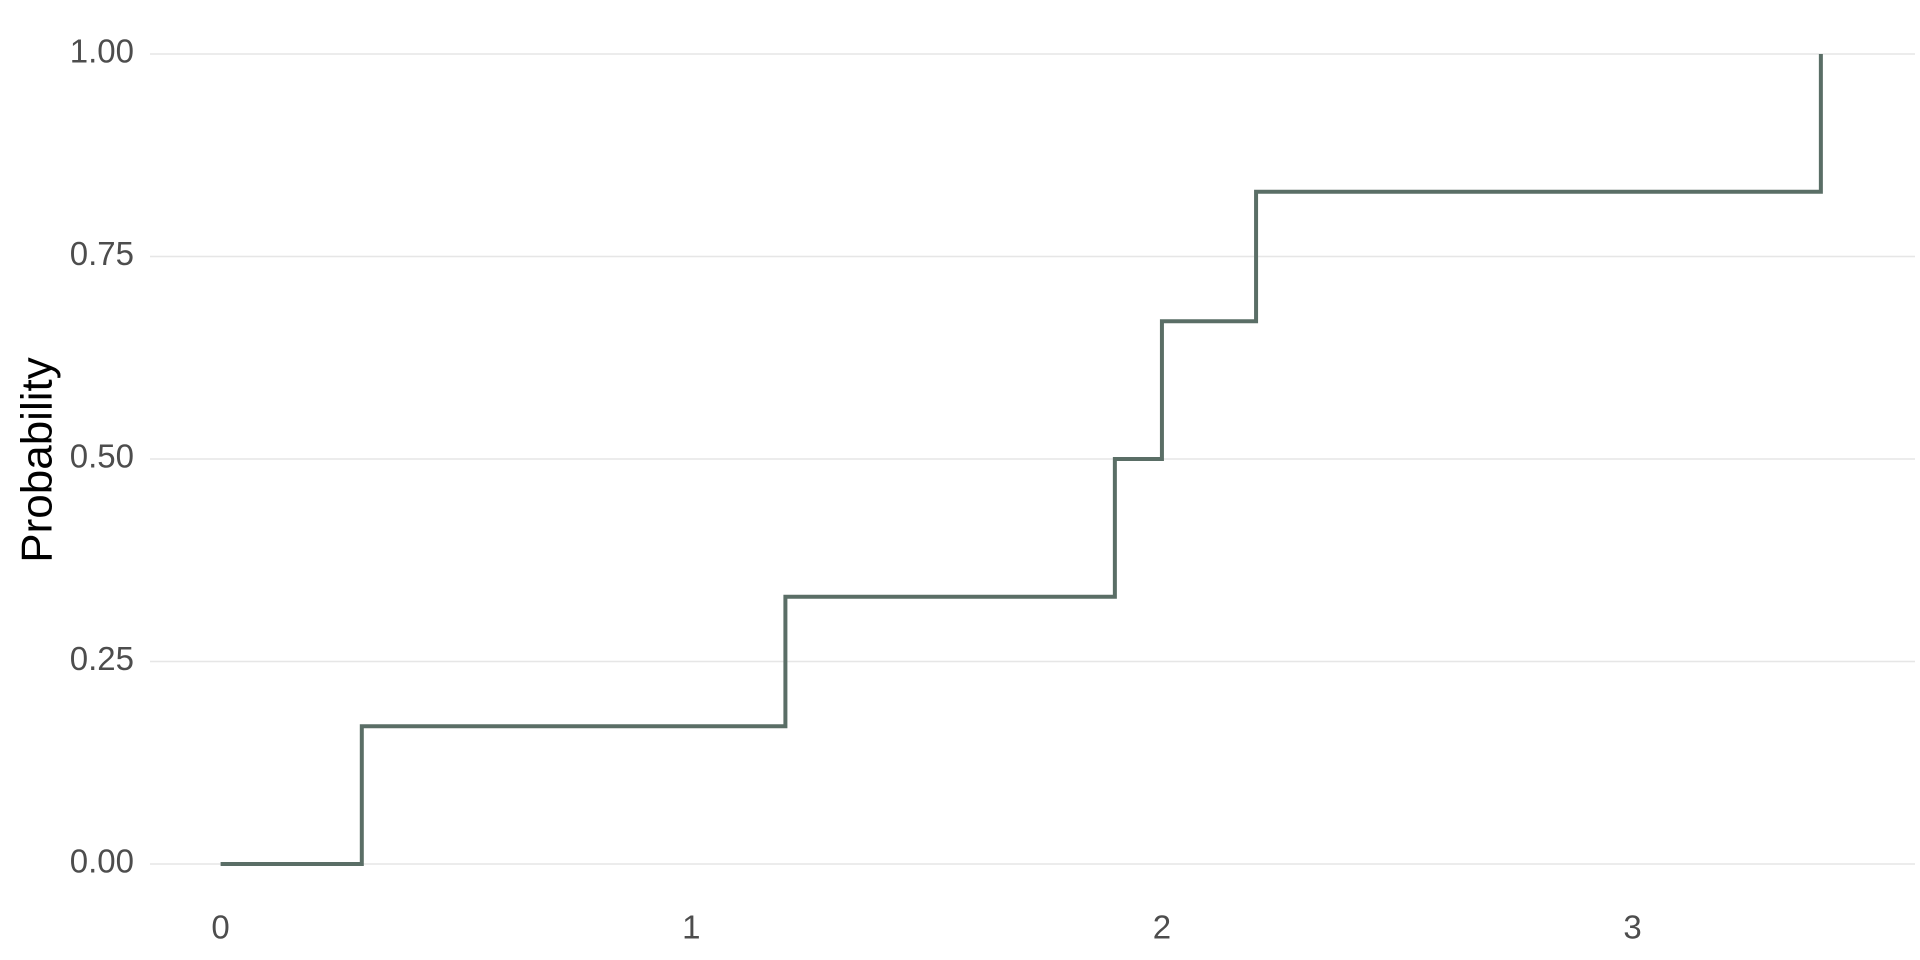 This screenshot has height=960, width=1920. Describe the element at coordinates (926, 927) in the screenshot. I see `x-axis-tick-labels: 0 1 2 3` at that location.